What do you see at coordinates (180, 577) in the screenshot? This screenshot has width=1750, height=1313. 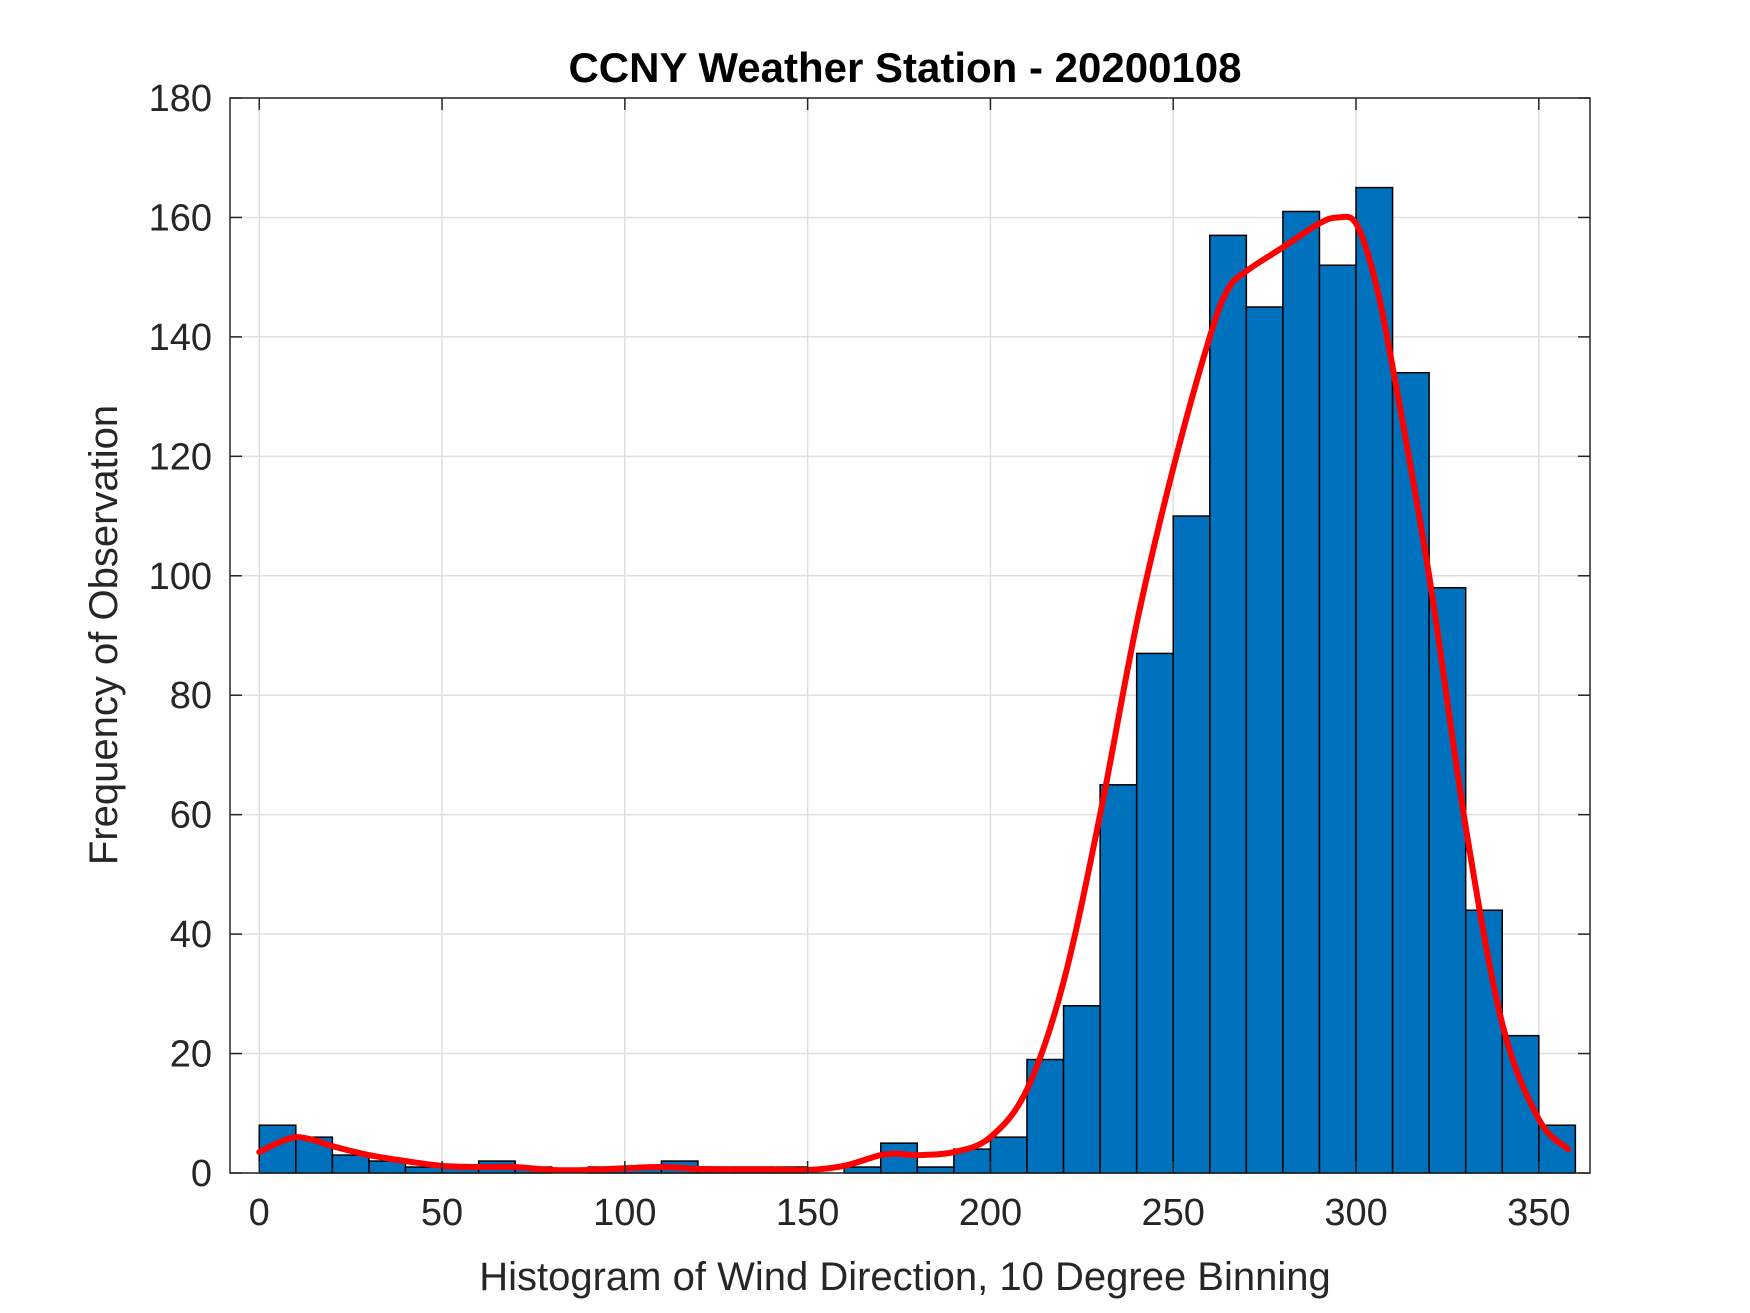 I see `y-tick-label: 100` at bounding box center [180, 577].